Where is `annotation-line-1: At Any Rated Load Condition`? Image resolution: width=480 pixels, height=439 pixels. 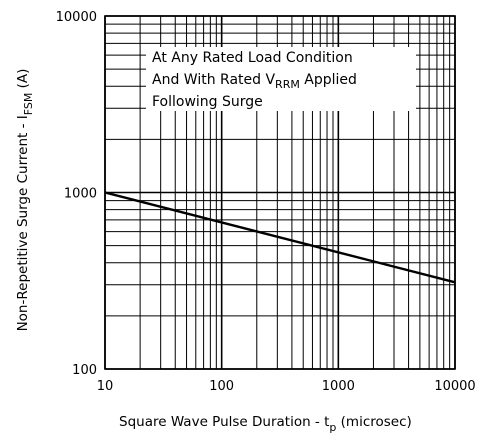
annotation-line-1: At Any Rated Load Condition is located at coordinates (252, 58).